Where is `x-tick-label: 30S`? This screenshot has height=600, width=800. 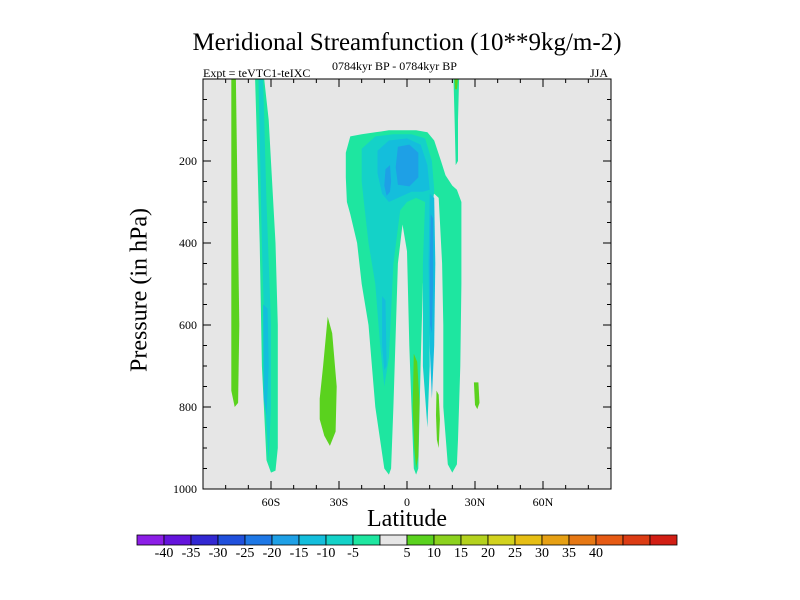 x-tick-label: 30S is located at coordinates (339, 502).